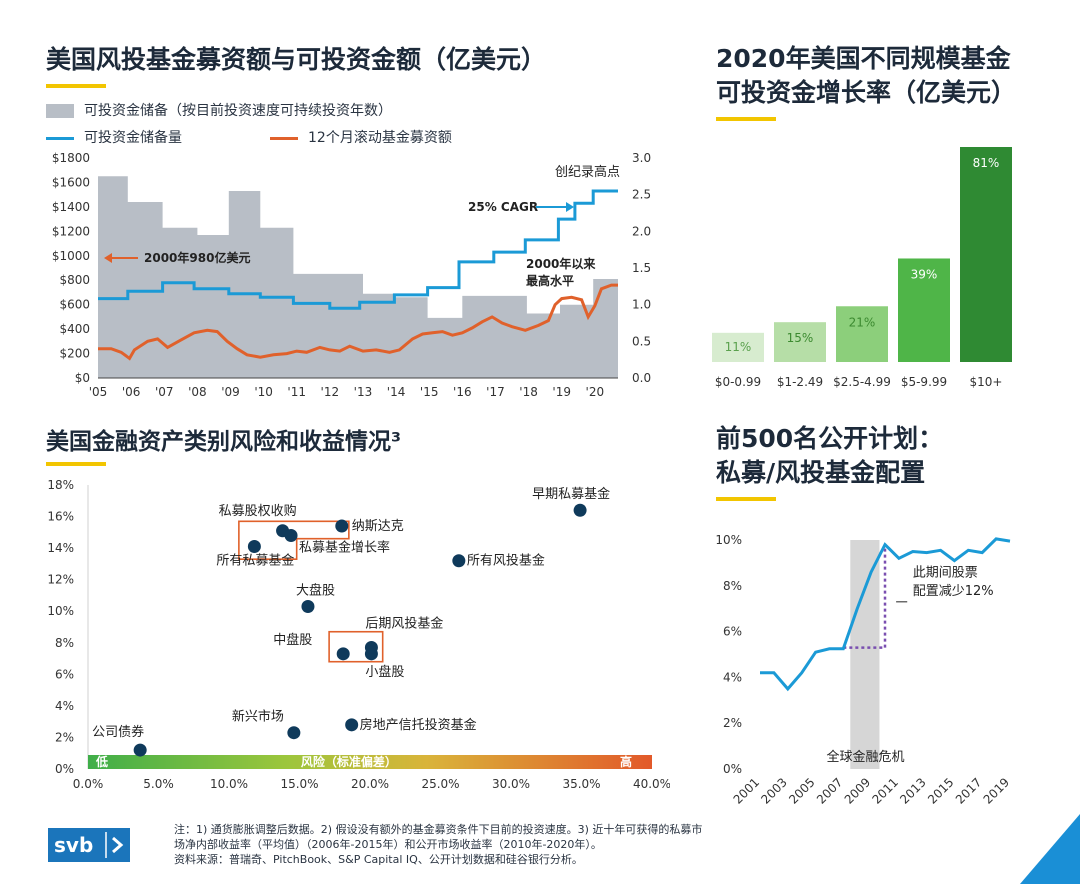 This screenshot has width=1080, height=884. Describe the element at coordinates (258, 717) in the screenshot. I see `scatter-point-label: 新兴市场` at that location.